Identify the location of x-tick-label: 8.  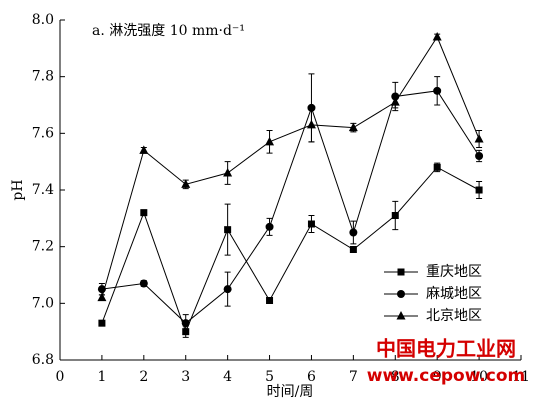
(395, 377).